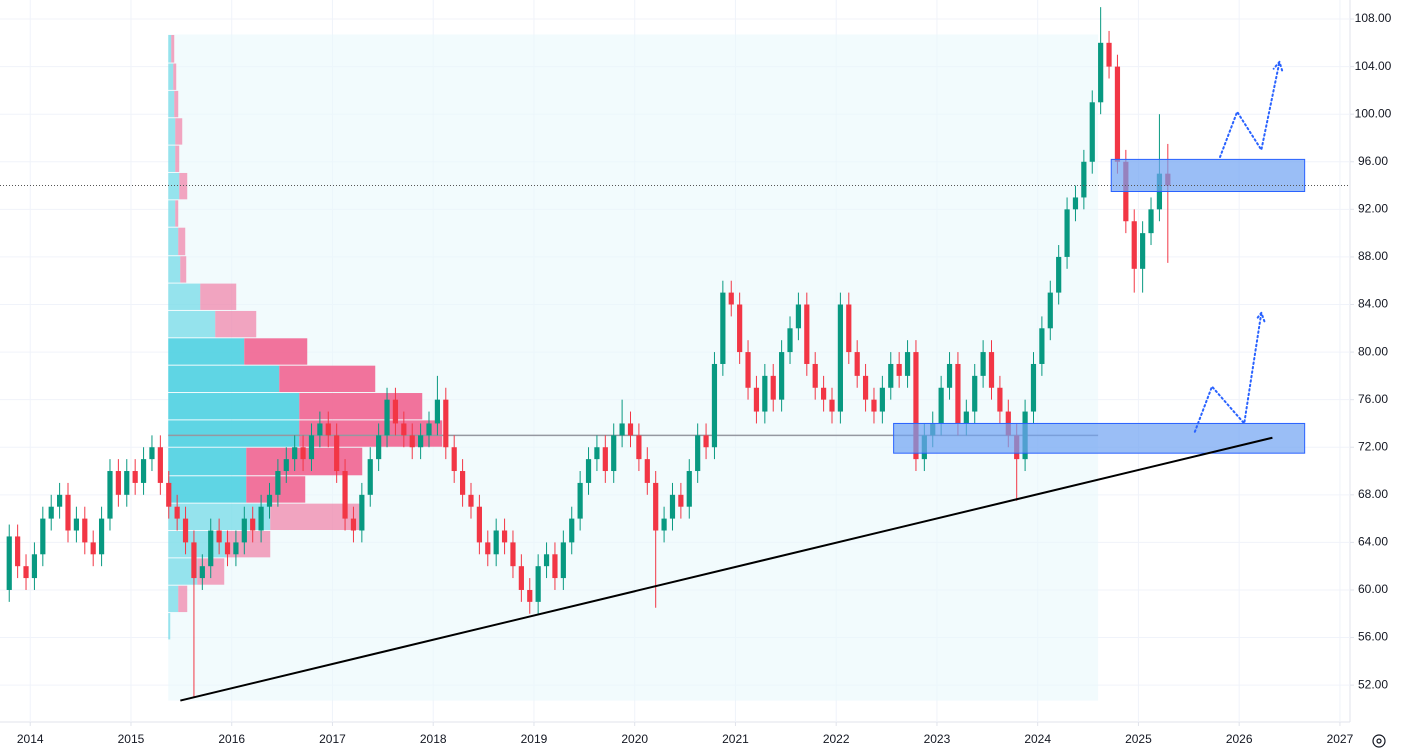 The image size is (1401, 756). I want to click on settings-icon-ring, so click(1379, 741).